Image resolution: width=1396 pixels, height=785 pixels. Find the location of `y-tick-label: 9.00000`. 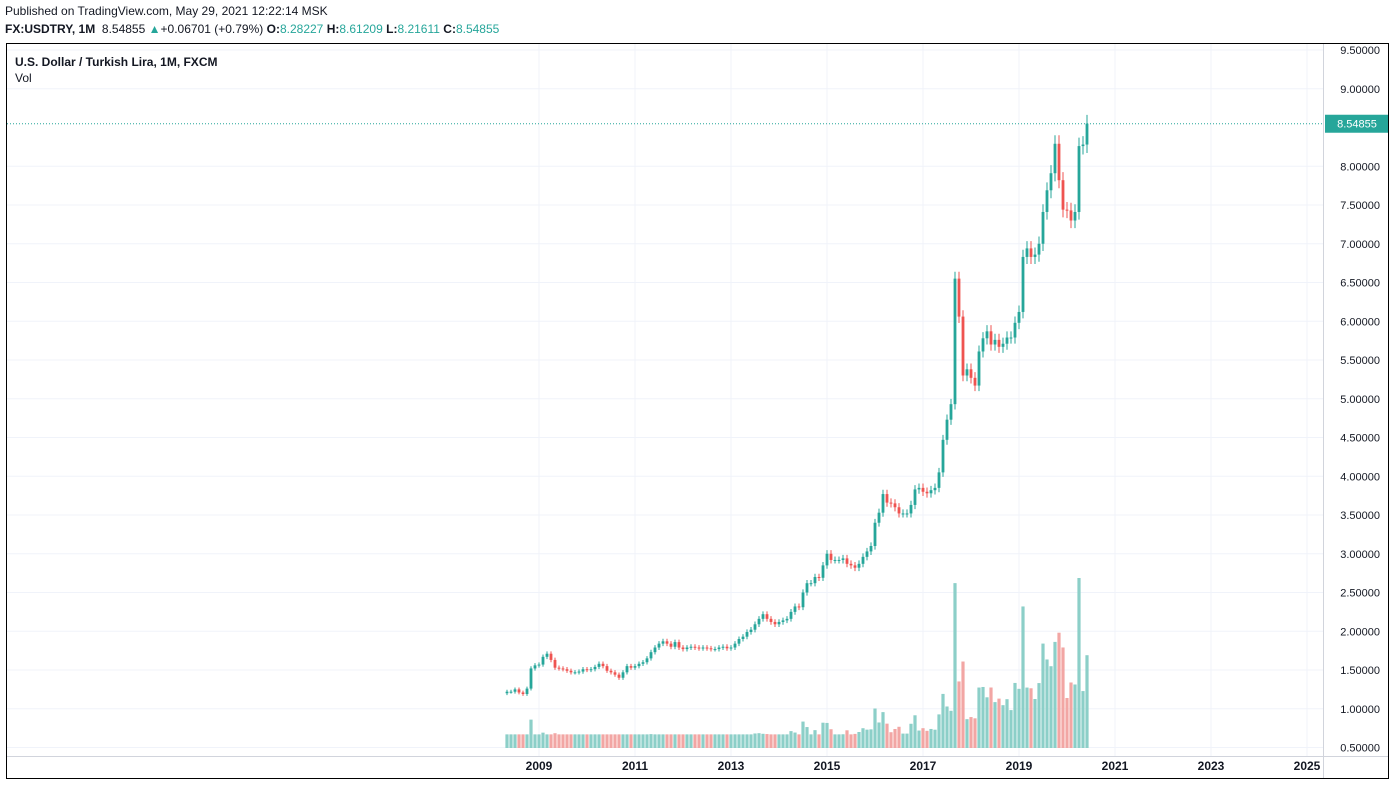

y-tick-label: 9.00000 is located at coordinates (1360, 90).